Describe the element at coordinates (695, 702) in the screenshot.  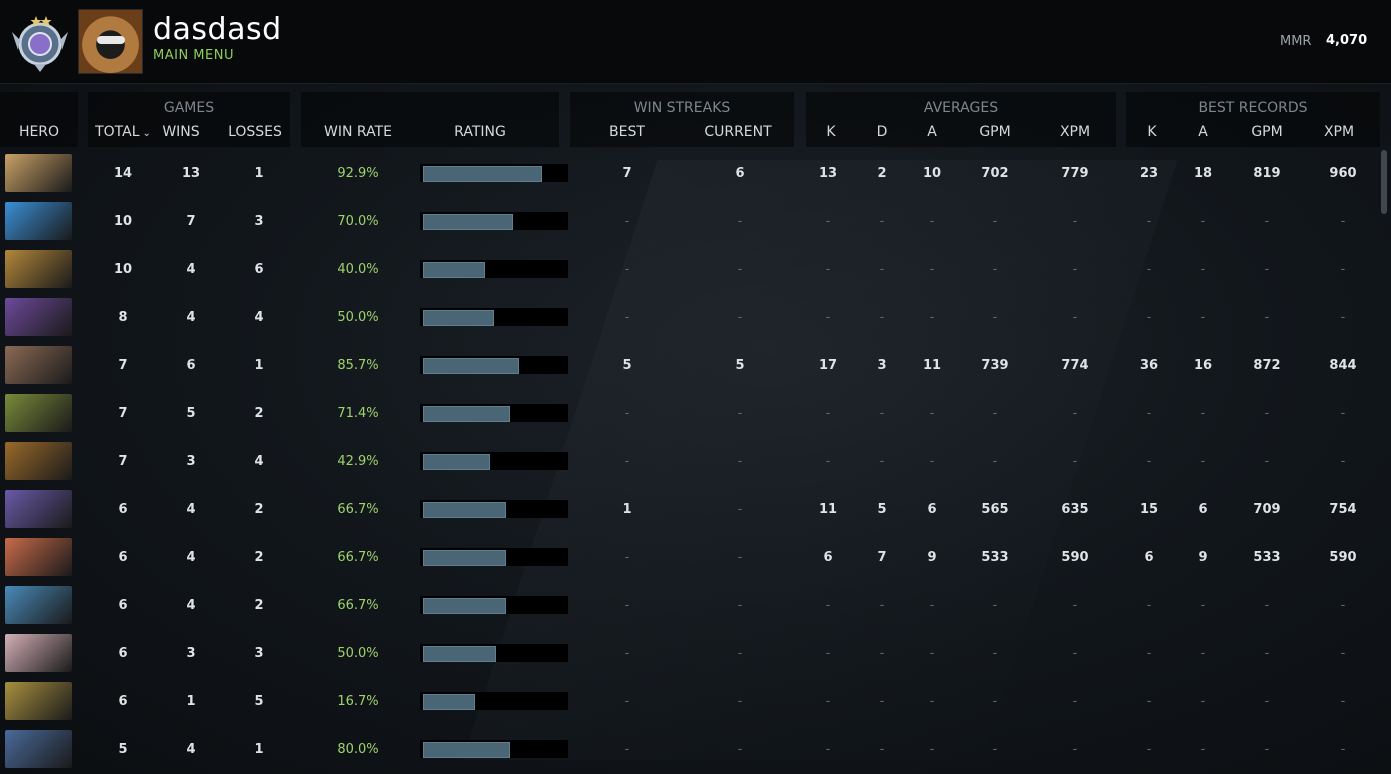
I see `table-row: 6 1 5 16.7% - - - - - - - - - - -` at that location.